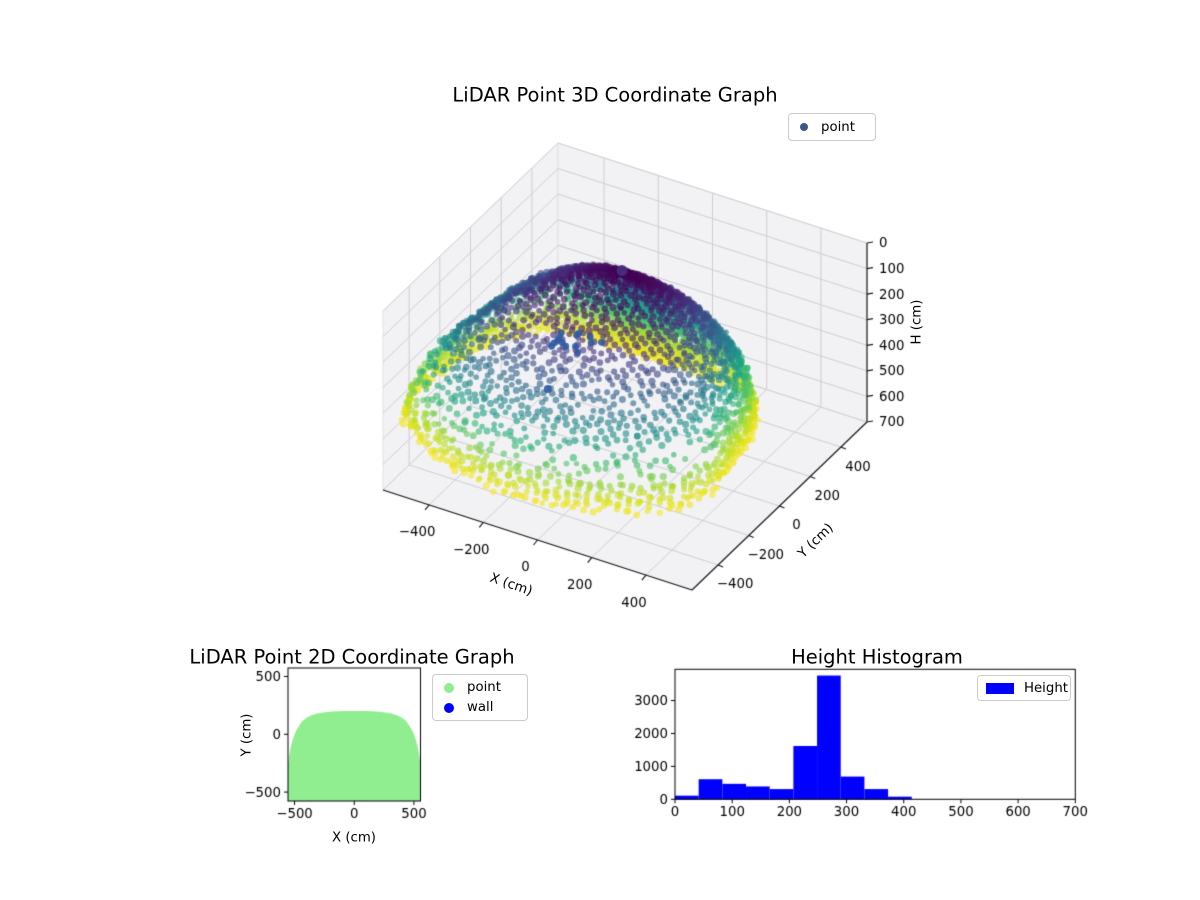 This screenshot has width=1200, height=900. Describe the element at coordinates (480, 697) in the screenshot. I see `plot2d-legend: point wall` at that location.